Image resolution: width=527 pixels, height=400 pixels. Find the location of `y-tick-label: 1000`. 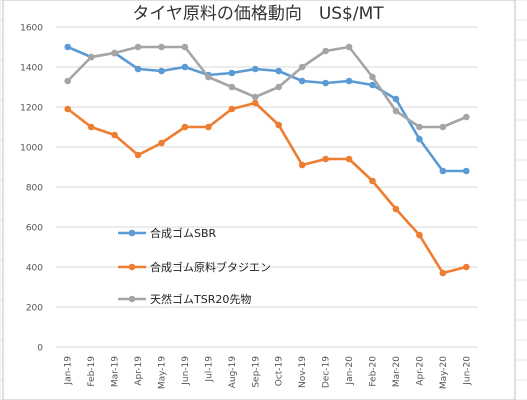

y-tick-label: 1000 is located at coordinates (31, 149).